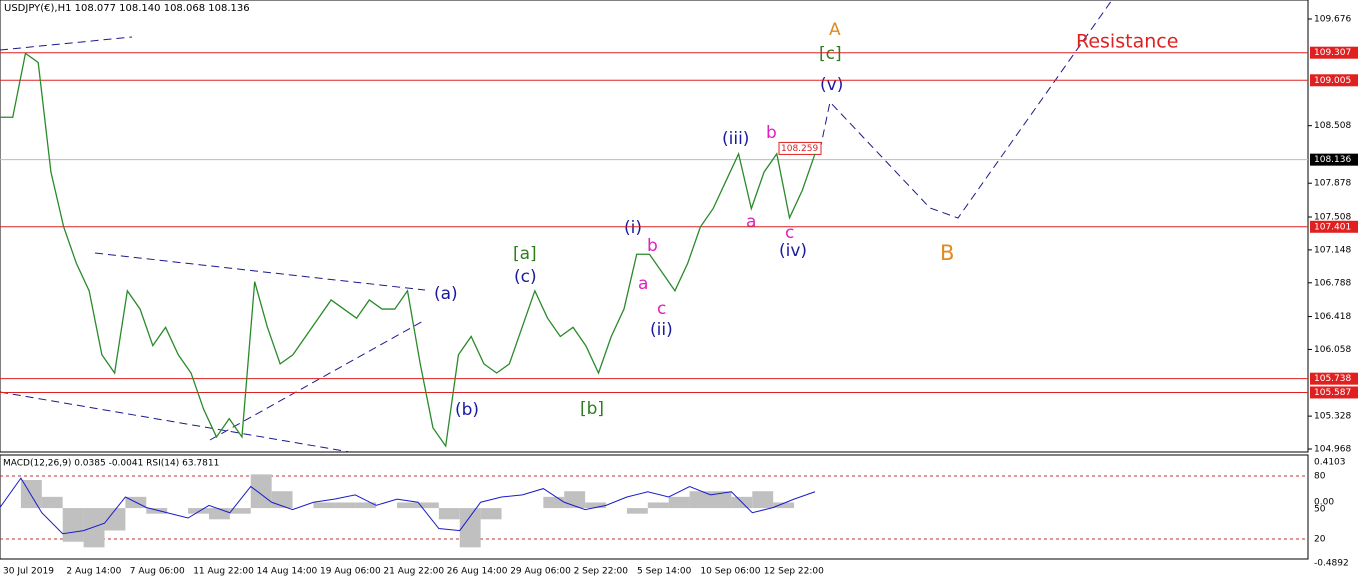 Image resolution: width=1359 pixels, height=584 pixels. Describe the element at coordinates (1324, 503) in the screenshot. I see `indicator-label: 0.00` at that location.